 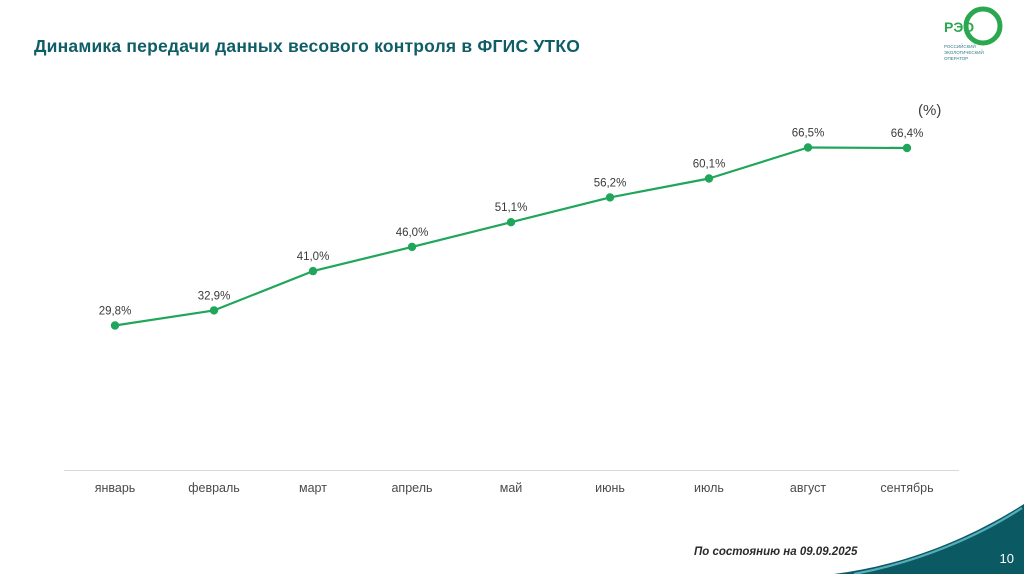 I want to click on x-axis-label: март, so click(x=313, y=488).